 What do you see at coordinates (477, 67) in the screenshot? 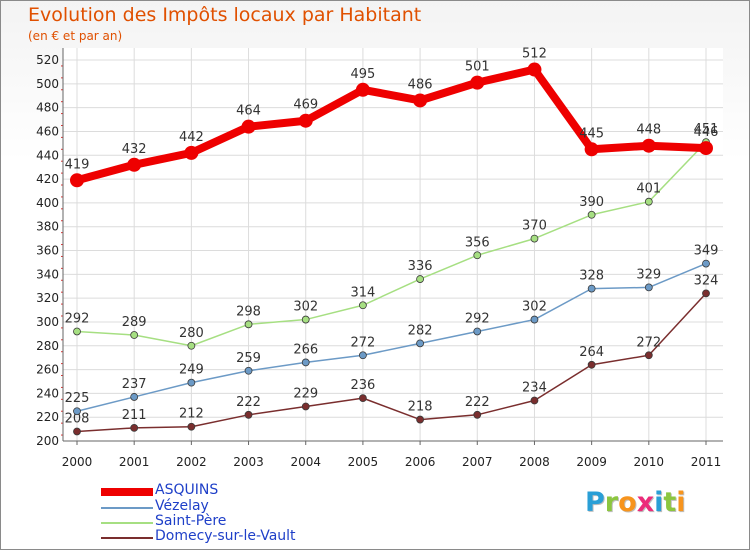
I see `data-label: 501` at bounding box center [477, 67].